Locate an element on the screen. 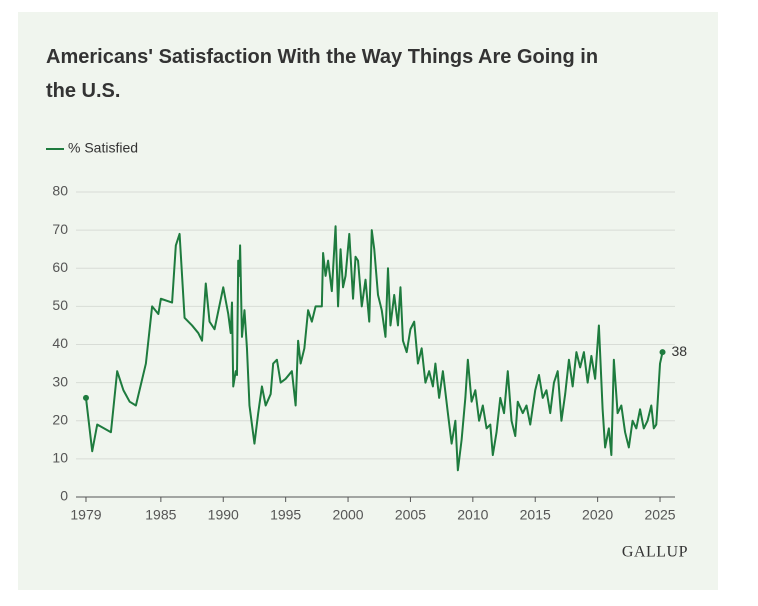  x-tick-label: 1990 is located at coordinates (223, 515).